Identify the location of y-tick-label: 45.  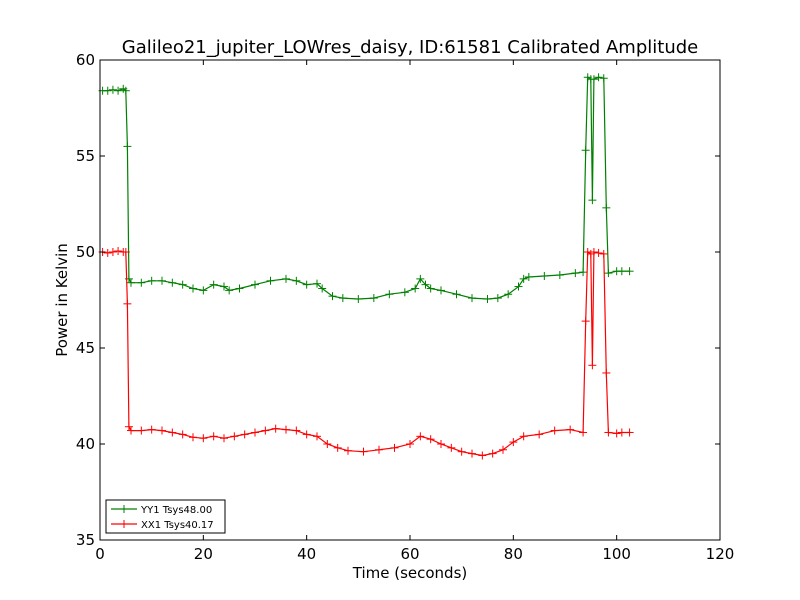
(85, 348).